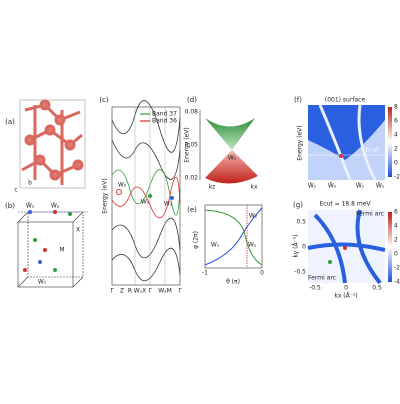 This screenshot has width=400, height=404. What do you see at coordinates (168, 204) in the screenshot?
I see `point-label: W₃` at bounding box center [168, 204].